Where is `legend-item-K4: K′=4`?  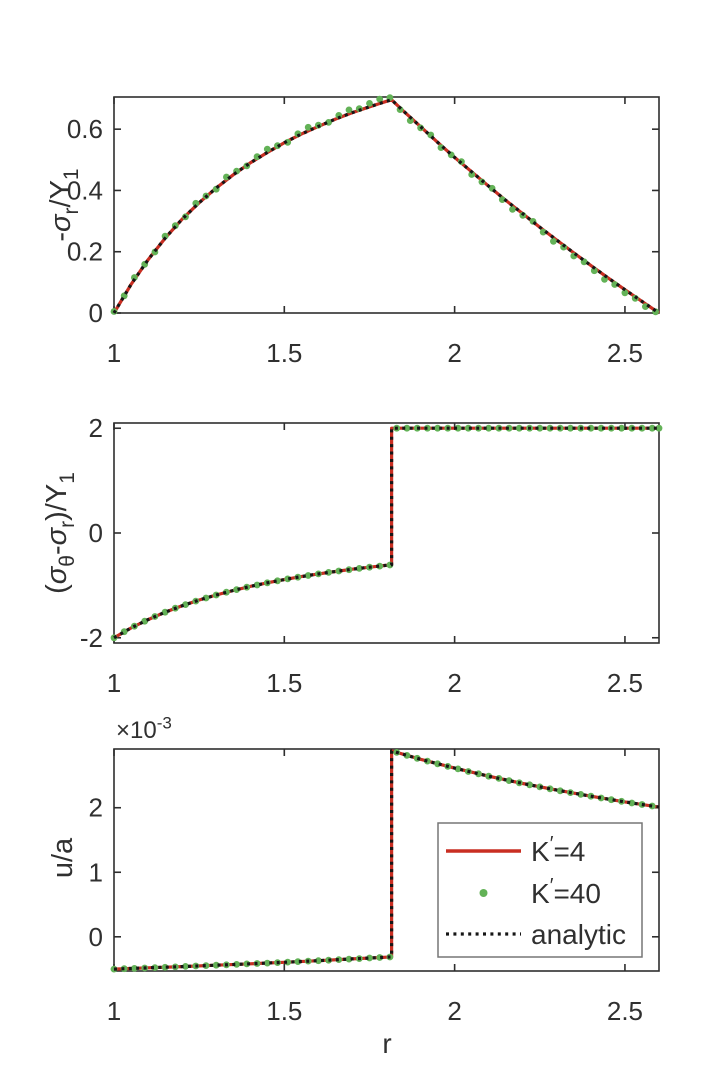 legend-item-K4: K′=4 is located at coordinates (515, 850).